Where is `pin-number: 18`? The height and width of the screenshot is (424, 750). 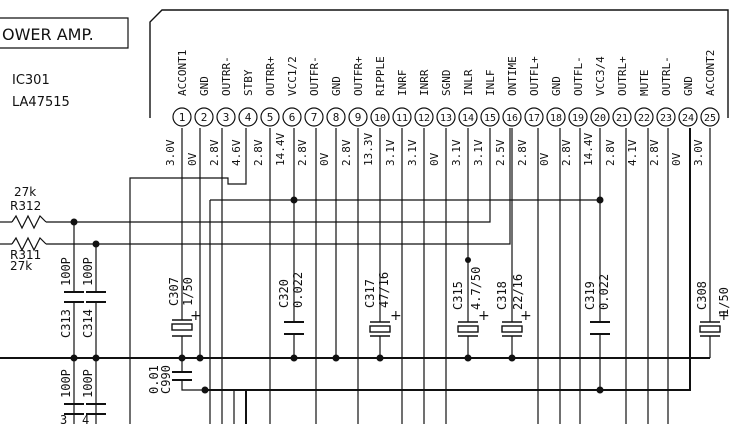 pin-number: 18 is located at coordinates (556, 118).